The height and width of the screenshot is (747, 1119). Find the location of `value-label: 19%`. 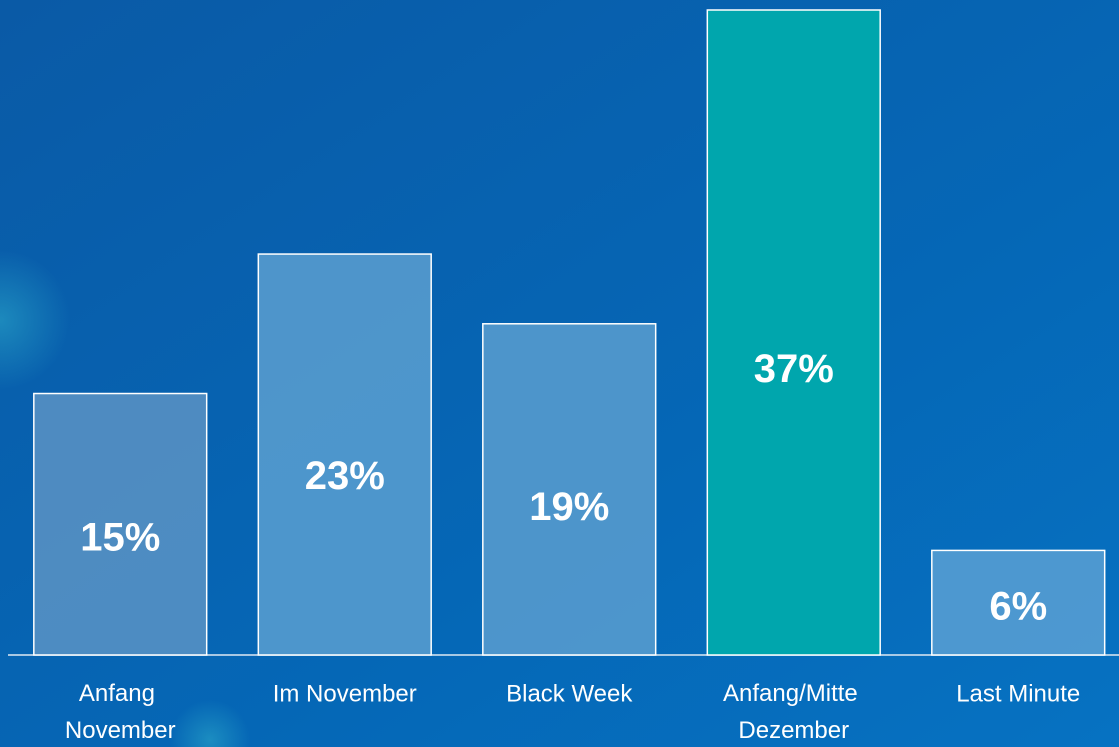

value-label: 19% is located at coordinates (569, 507).